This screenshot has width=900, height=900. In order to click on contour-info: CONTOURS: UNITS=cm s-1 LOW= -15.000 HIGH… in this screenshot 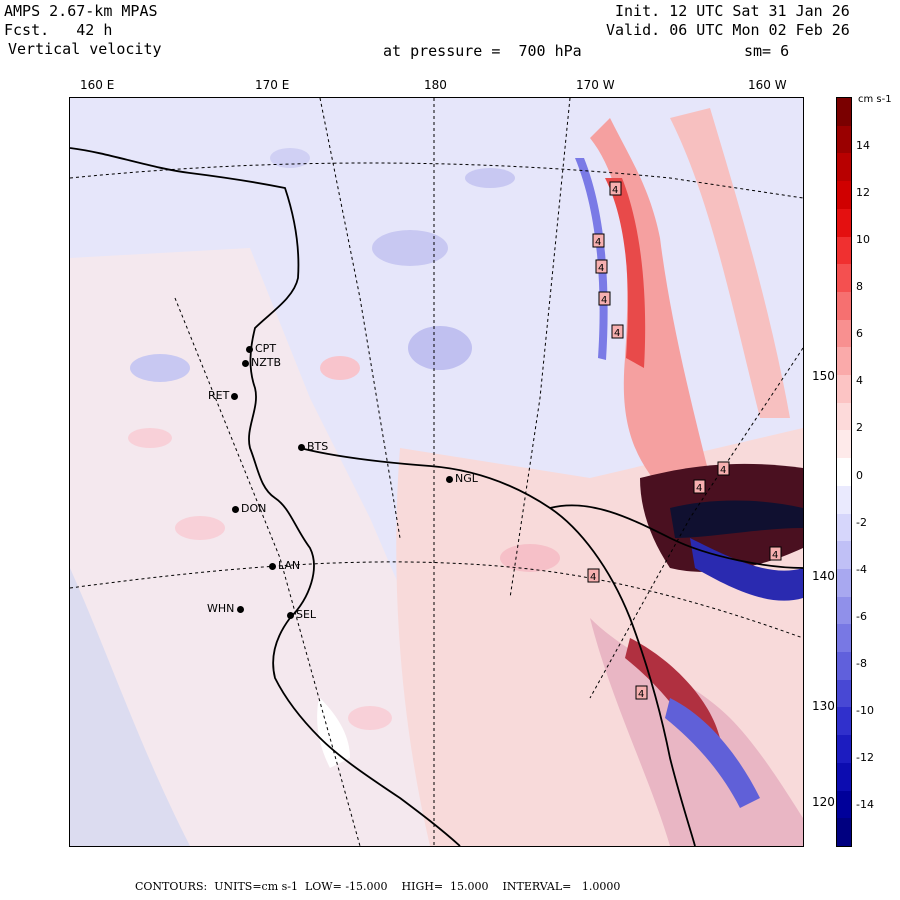, I will do `click(378, 886)`.